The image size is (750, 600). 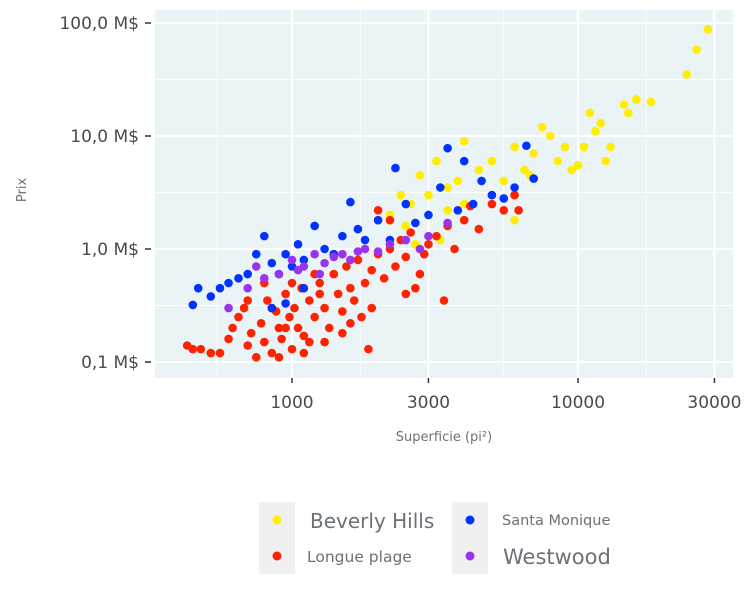 What do you see at coordinates (22, 190) in the screenshot?
I see `y-axis-title: Prix` at bounding box center [22, 190].